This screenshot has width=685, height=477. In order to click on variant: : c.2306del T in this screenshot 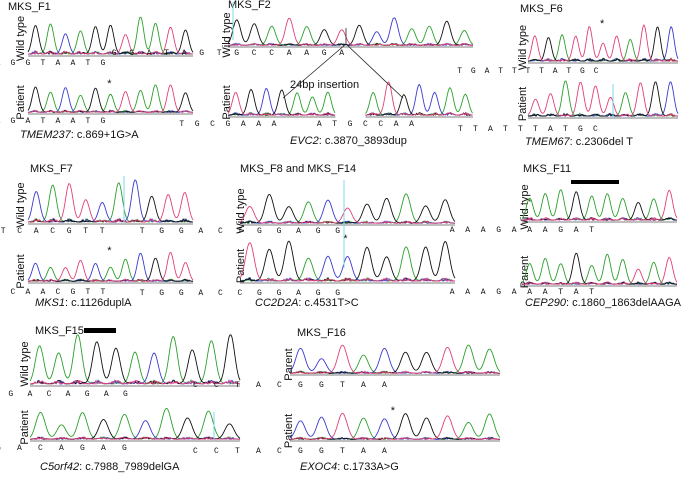, I will do `click(602, 142)`.